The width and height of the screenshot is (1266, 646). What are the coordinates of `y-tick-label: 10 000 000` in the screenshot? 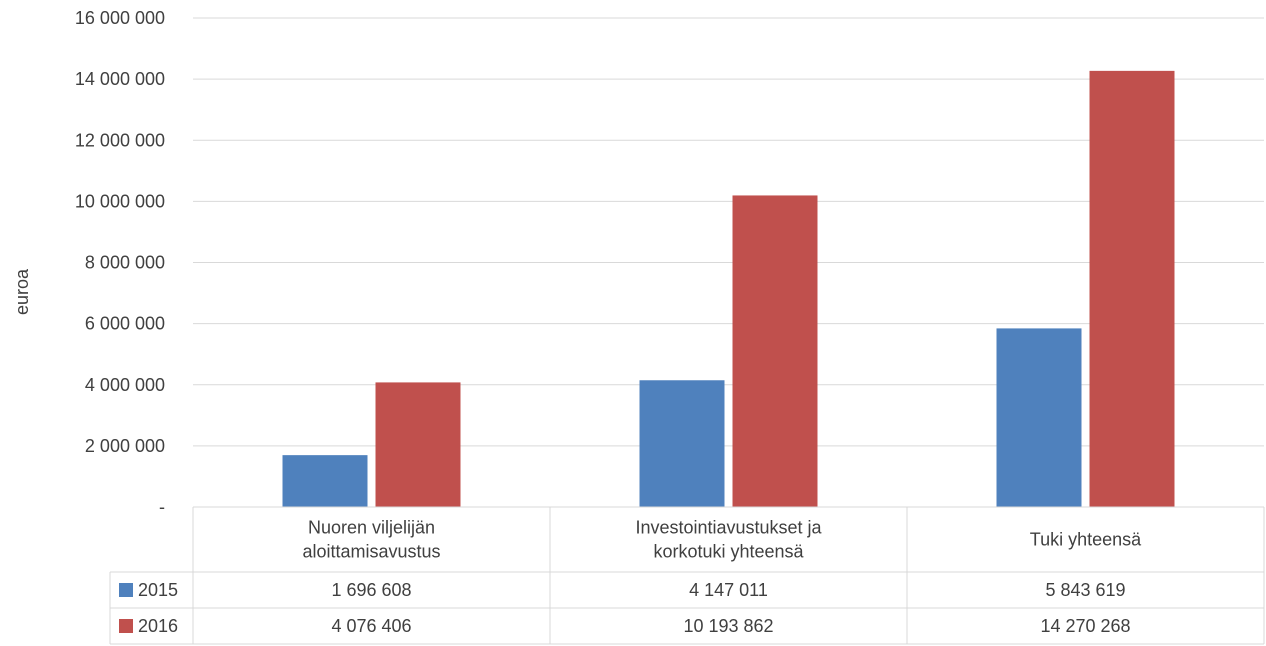 It's located at (120, 201).